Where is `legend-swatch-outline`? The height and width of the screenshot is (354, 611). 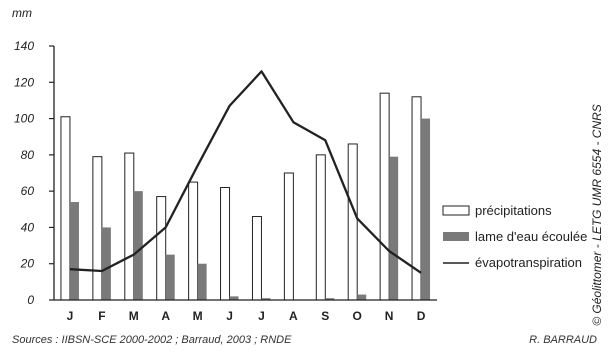
legend-swatch-outline is located at coordinates (456, 210).